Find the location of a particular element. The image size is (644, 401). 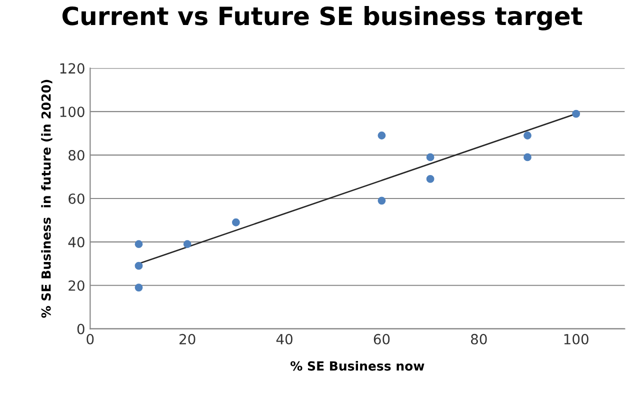

x-tick-label: 60 is located at coordinates (382, 339).